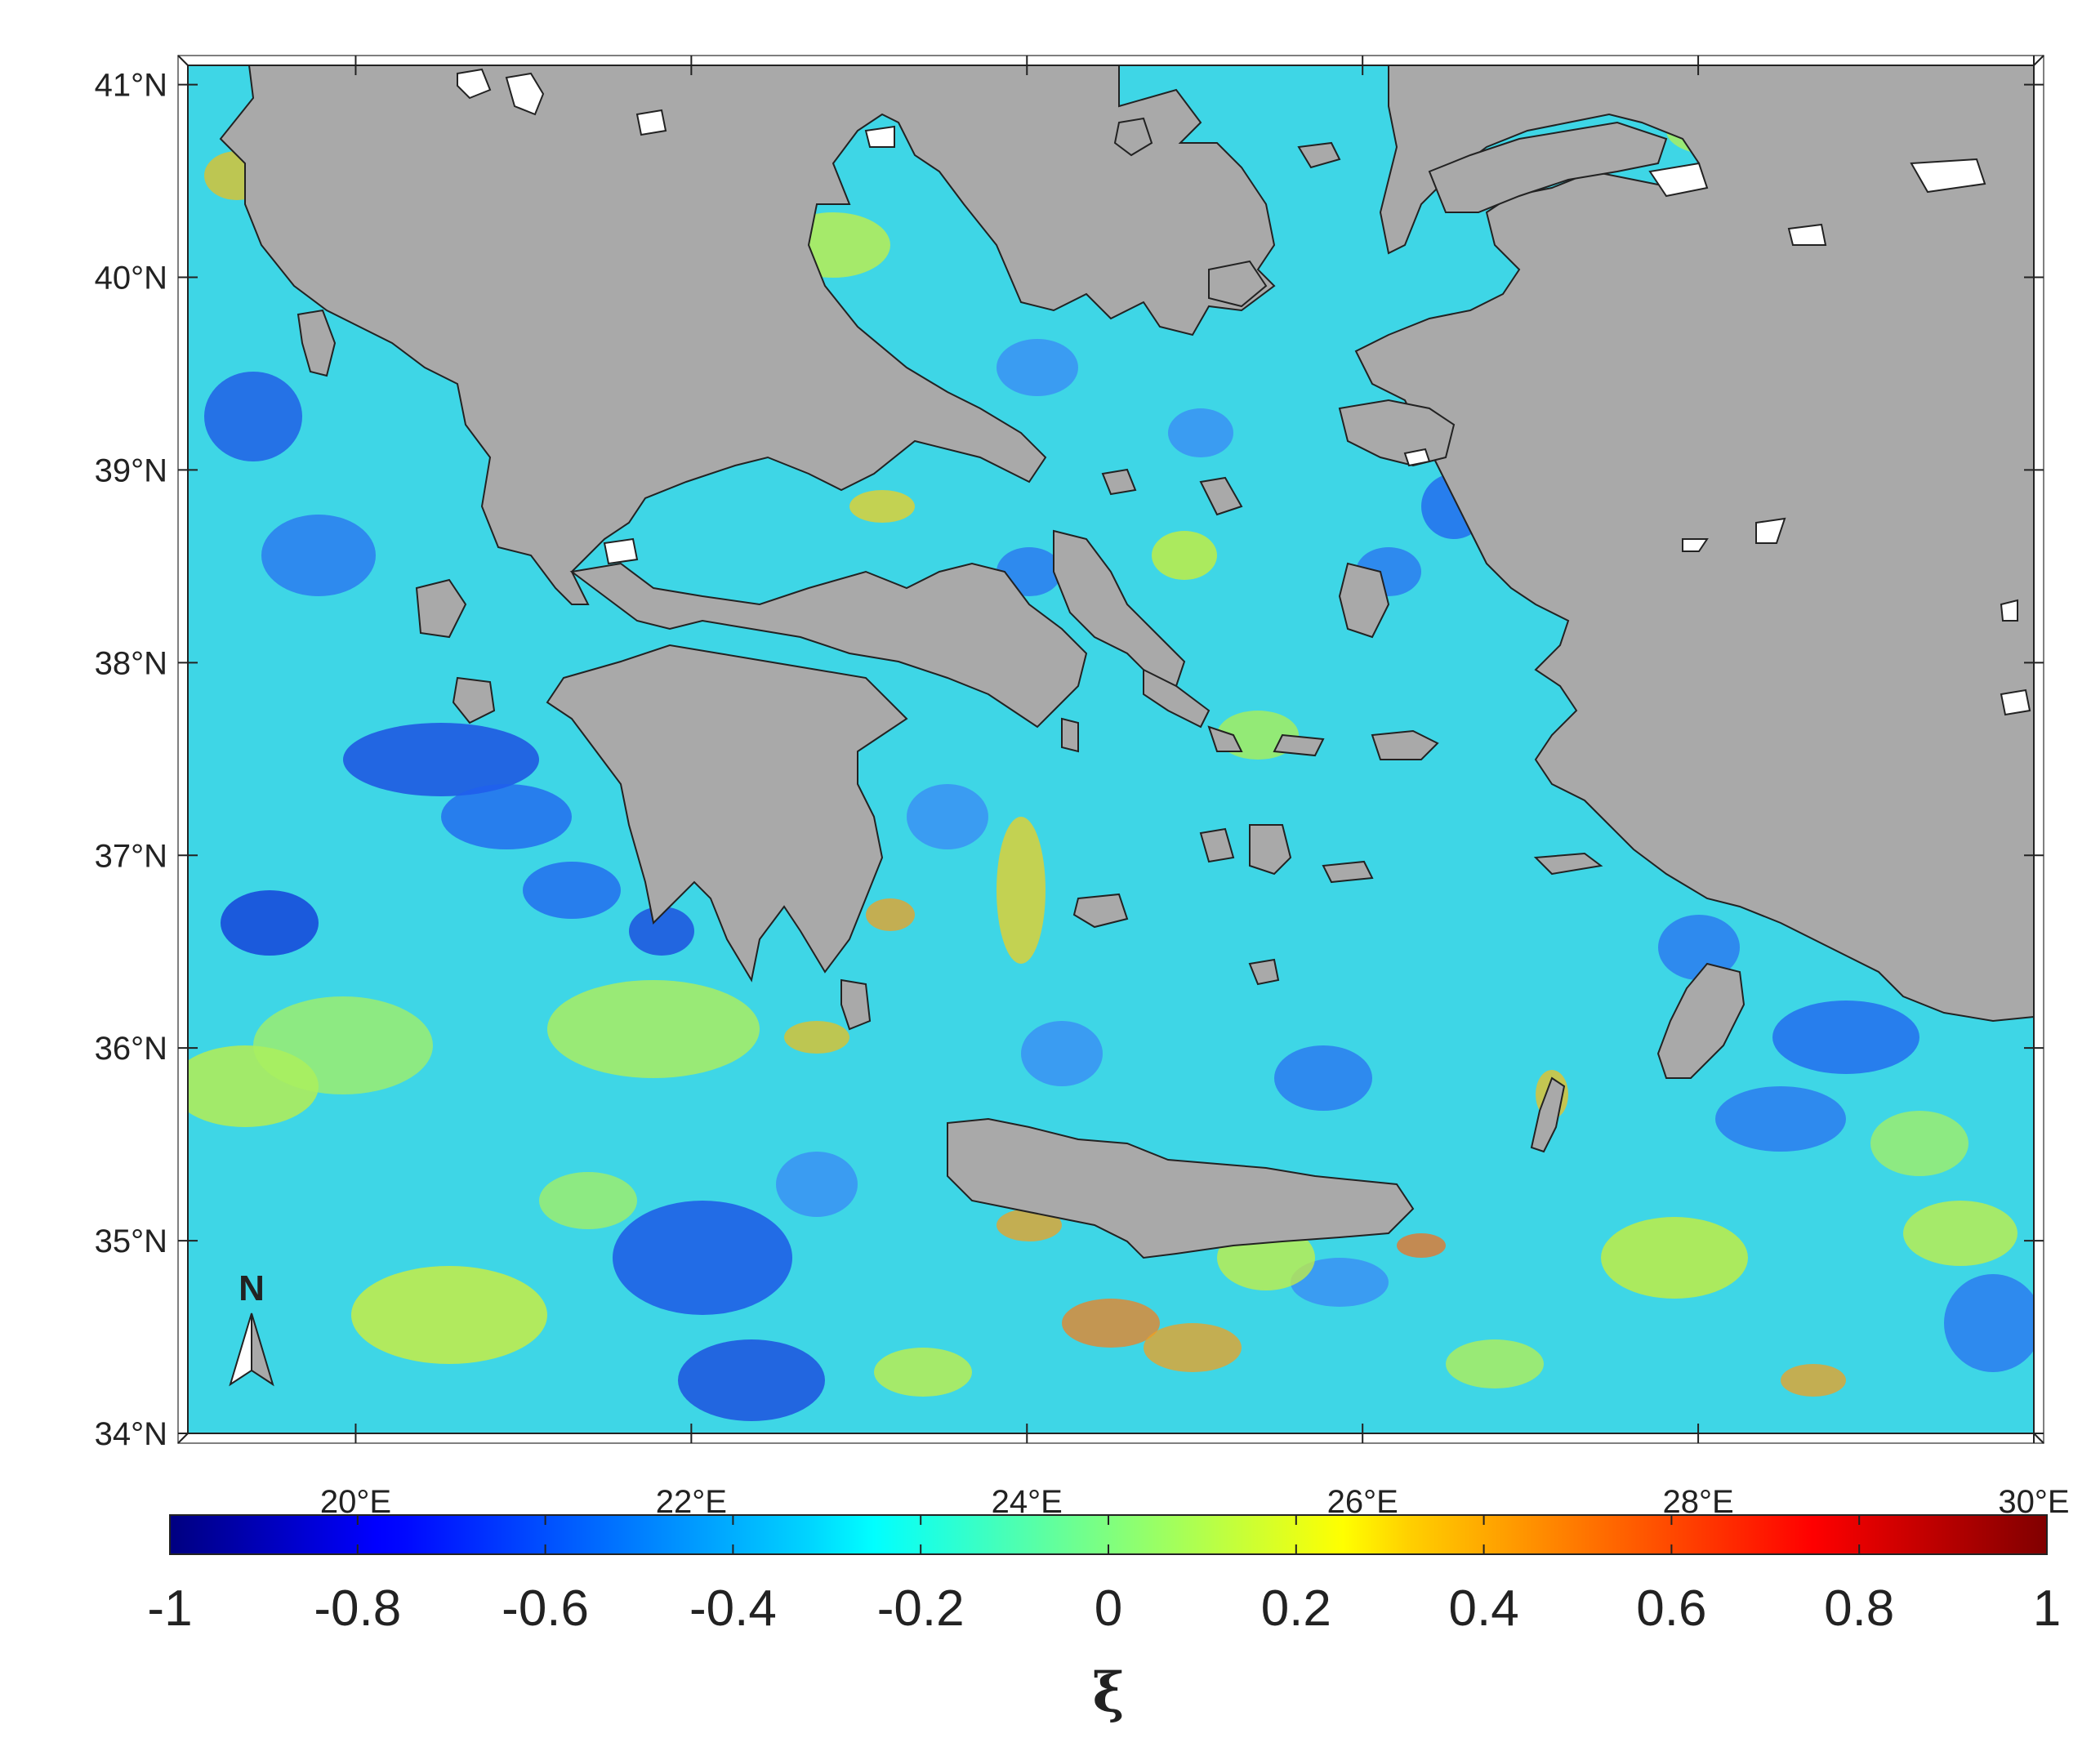  Describe the element at coordinates (1548, 1114) in the screenshot. I see `karpathos-island` at that location.